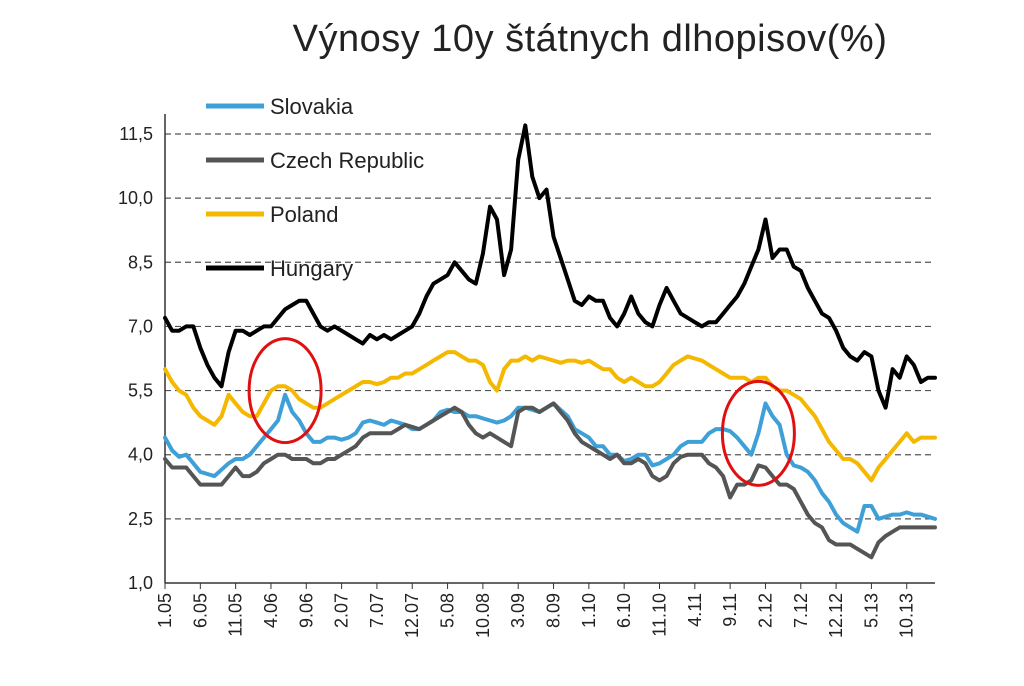  Describe the element at coordinates (140, 519) in the screenshot. I see `y-tick-label: 2,5` at that location.